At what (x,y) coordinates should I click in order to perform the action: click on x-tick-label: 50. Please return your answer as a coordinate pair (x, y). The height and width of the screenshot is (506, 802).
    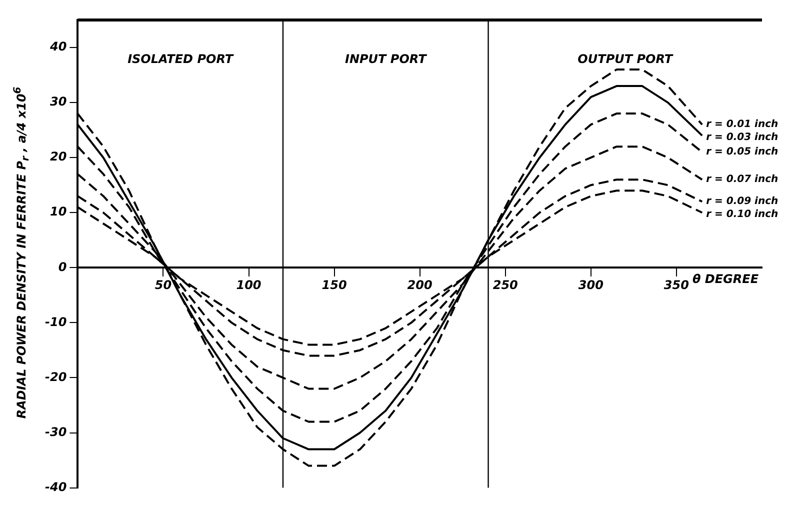
    Looking at the image, I should click on (163, 285).